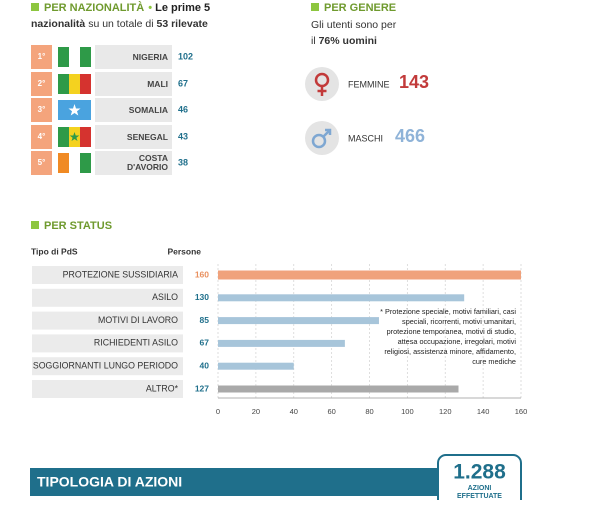  What do you see at coordinates (202, 388) in the screenshot?
I see `value-label: 127` at bounding box center [202, 388].